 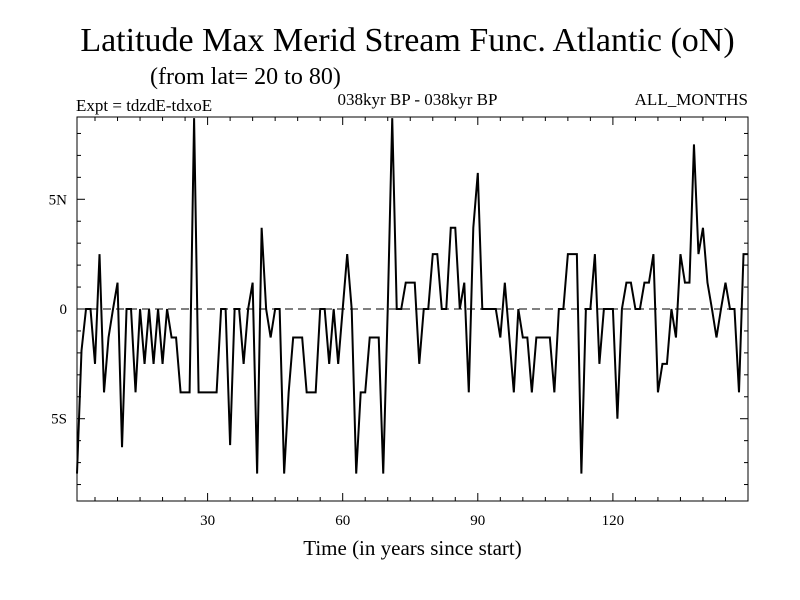 What do you see at coordinates (64, 310) in the screenshot?
I see `y-tick-label: 0` at bounding box center [64, 310].